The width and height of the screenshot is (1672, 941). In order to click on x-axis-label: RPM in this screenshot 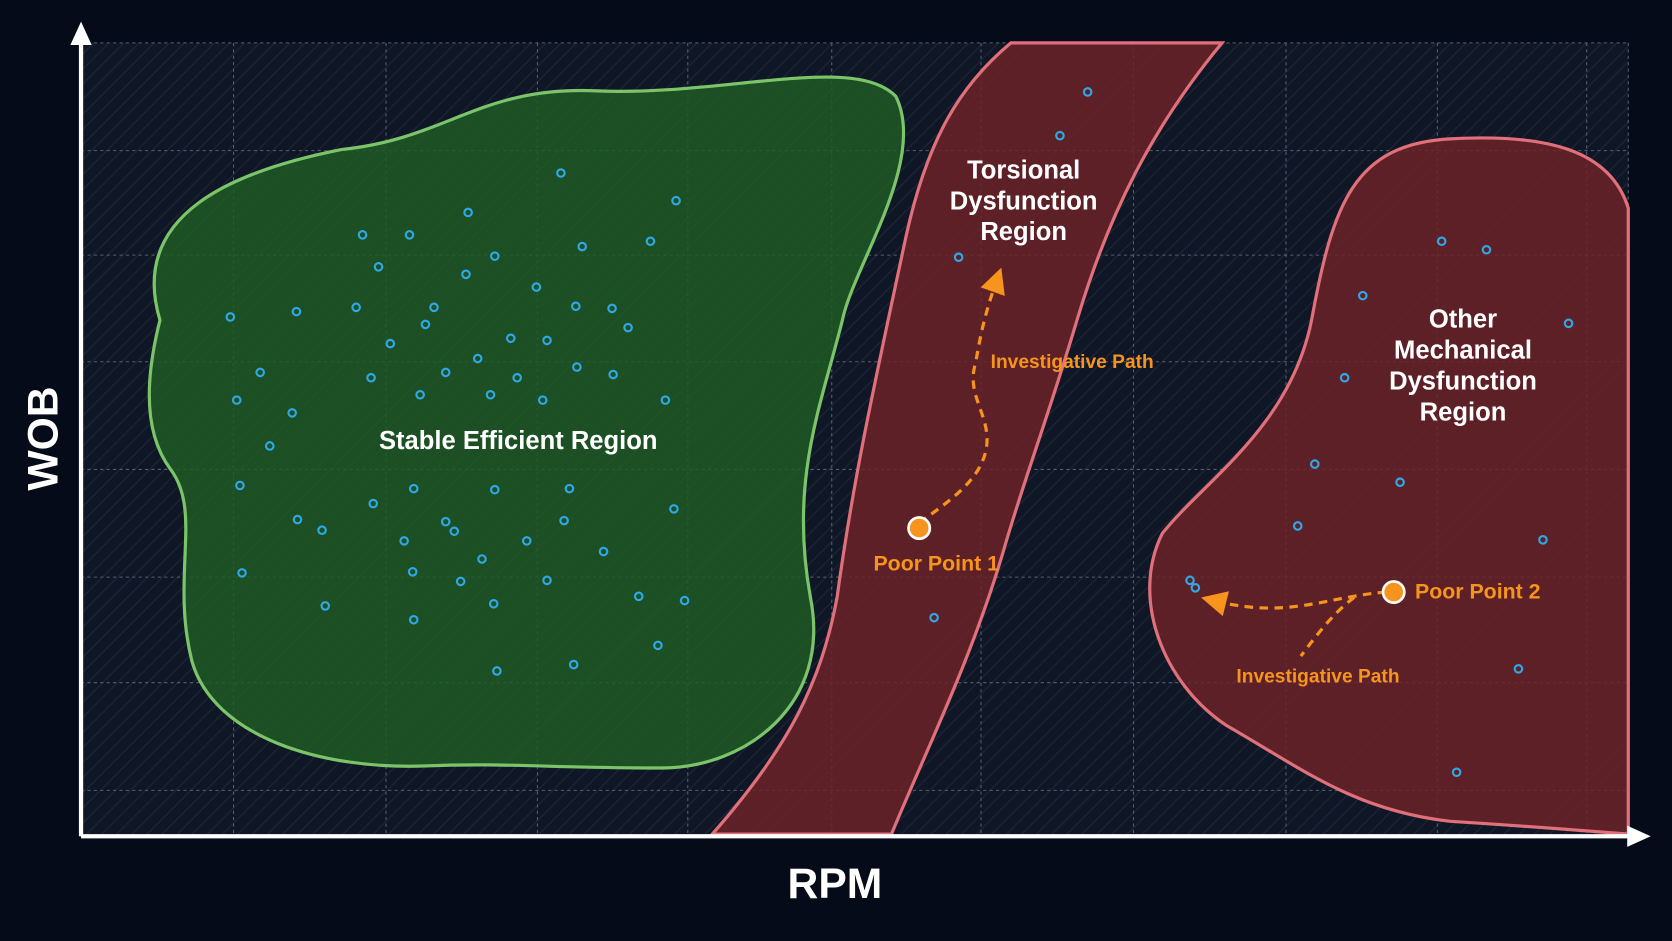, I will do `click(835, 884)`.